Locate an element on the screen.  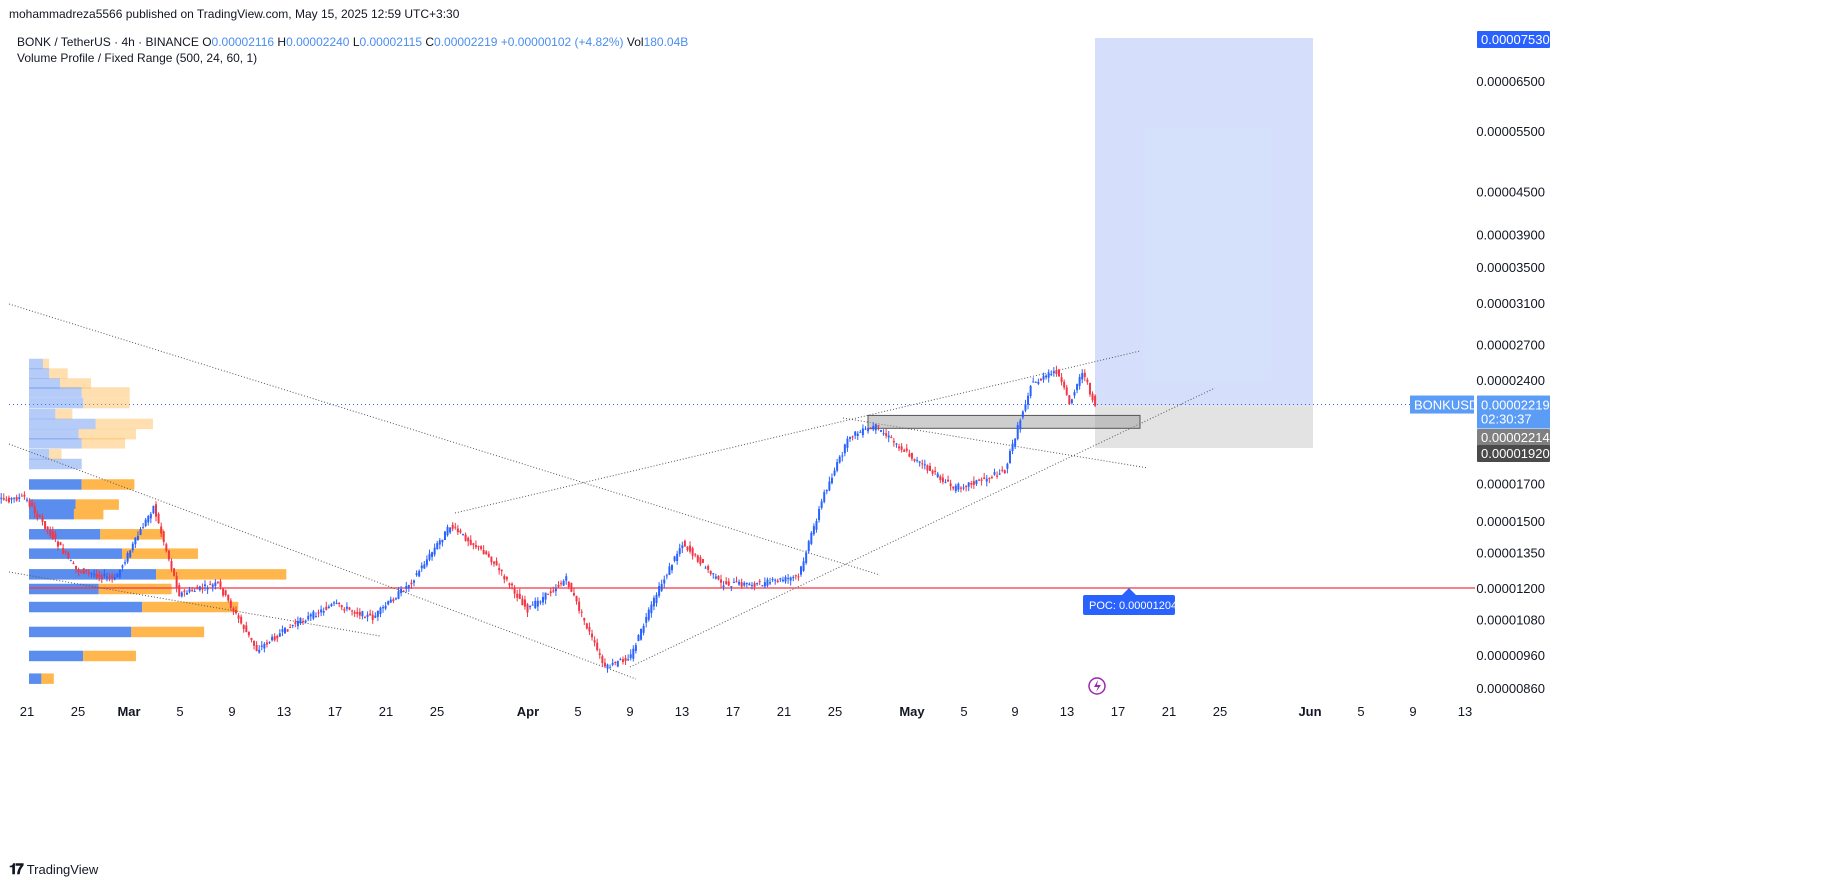
low-value: 0.00002115 is located at coordinates (391, 42).